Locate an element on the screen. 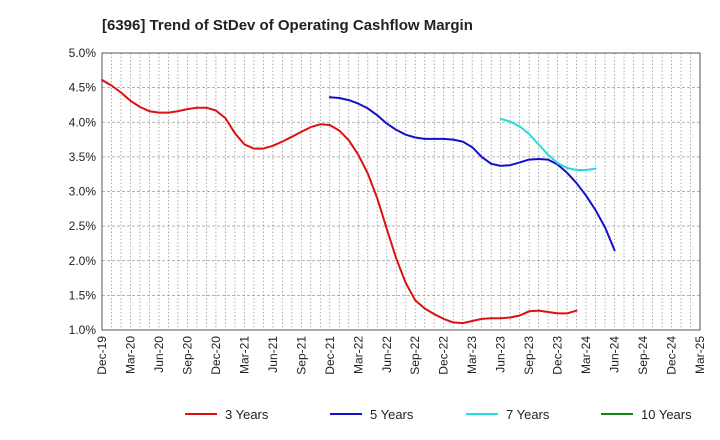 This screenshot has height=440, width=720. x-tick-label: Mar-21 is located at coordinates (244, 355).